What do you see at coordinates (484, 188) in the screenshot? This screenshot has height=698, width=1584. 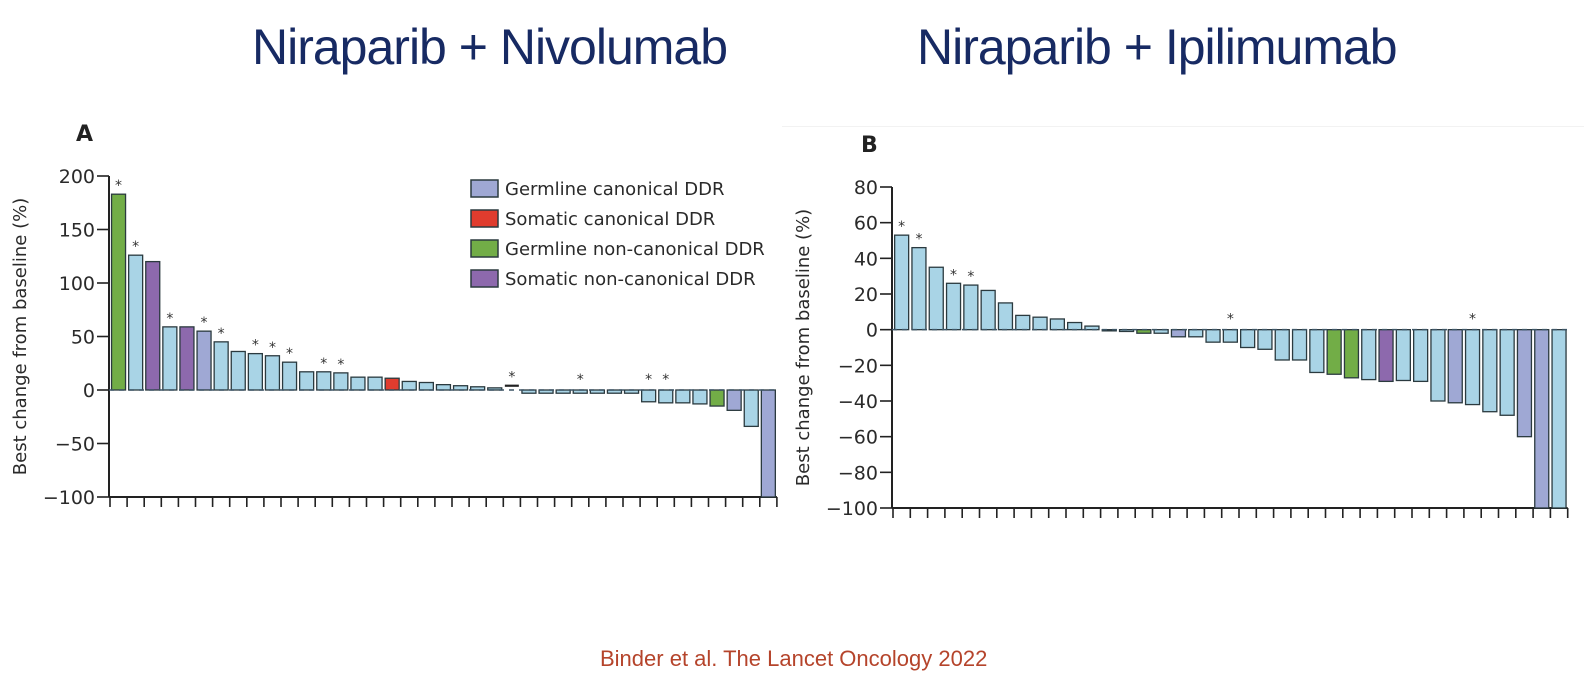 I see `legend-swatch-germline-canonical` at bounding box center [484, 188].